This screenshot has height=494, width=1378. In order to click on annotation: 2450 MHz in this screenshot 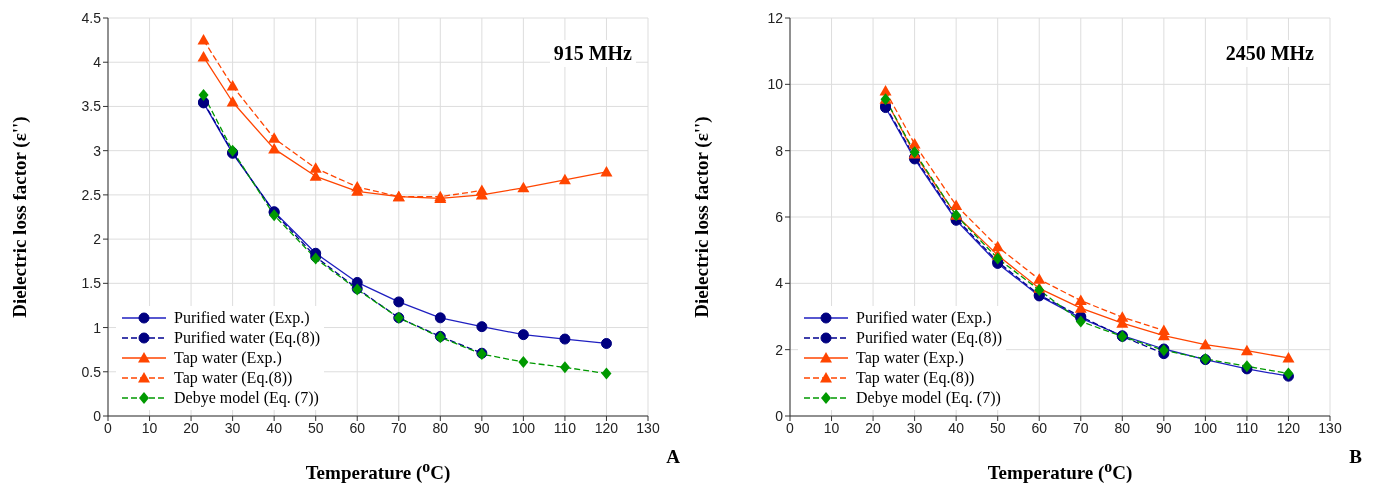, I will do `click(1269, 53)`.